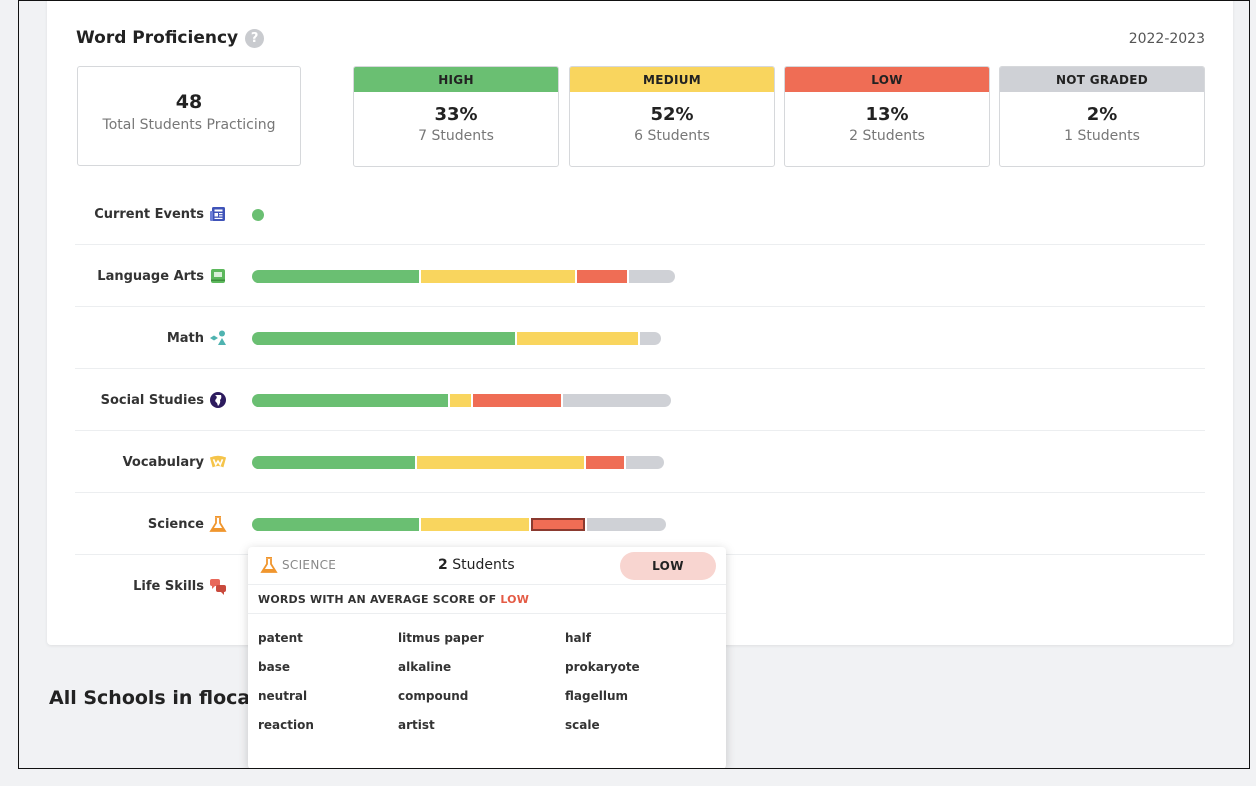  Describe the element at coordinates (425, 667) in the screenshot. I see `word-item: alkaline` at that location.